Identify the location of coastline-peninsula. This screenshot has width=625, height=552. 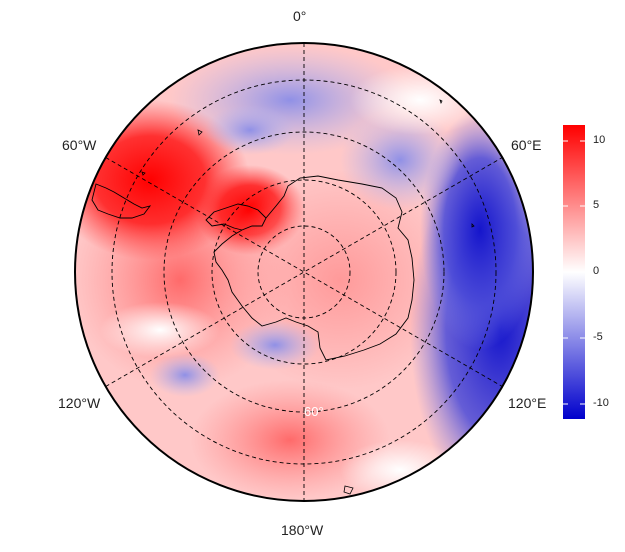
(236, 217).